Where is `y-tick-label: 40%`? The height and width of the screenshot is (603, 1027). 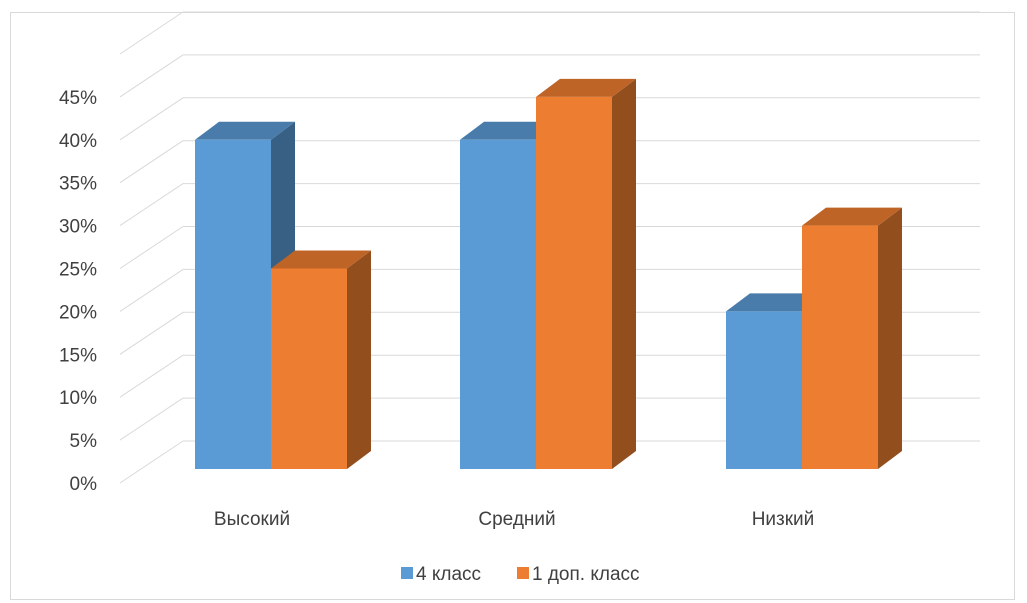 y-tick-label: 40% is located at coordinates (78, 141).